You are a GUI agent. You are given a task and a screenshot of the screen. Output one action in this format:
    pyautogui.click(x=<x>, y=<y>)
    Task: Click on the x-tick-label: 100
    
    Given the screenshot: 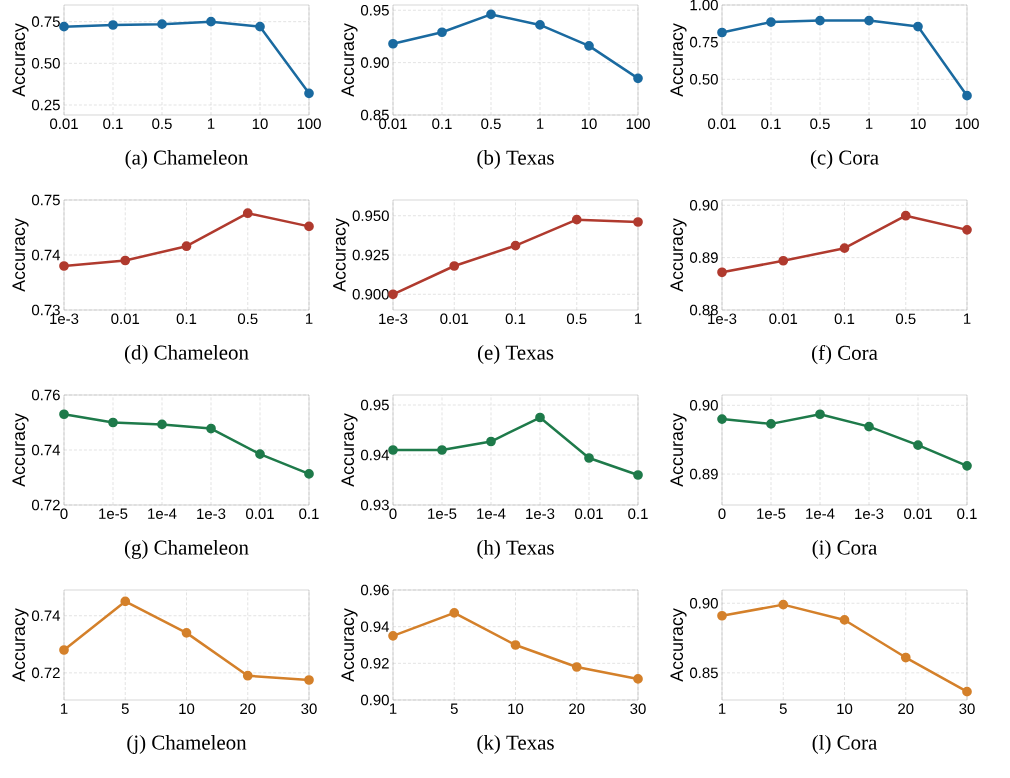 What is the action you would take?
    pyautogui.click(x=967, y=124)
    